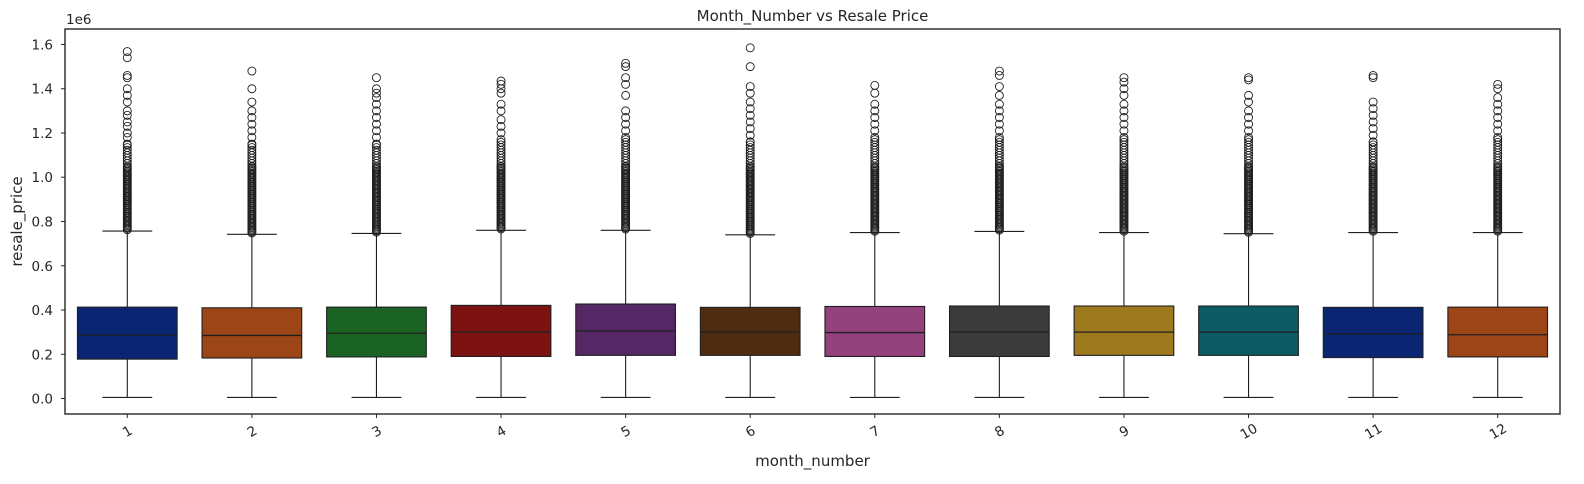 Image resolution: width=1584 pixels, height=484 pixels. Describe the element at coordinates (42, 90) in the screenshot. I see `y-tick-label: 1.4` at that location.